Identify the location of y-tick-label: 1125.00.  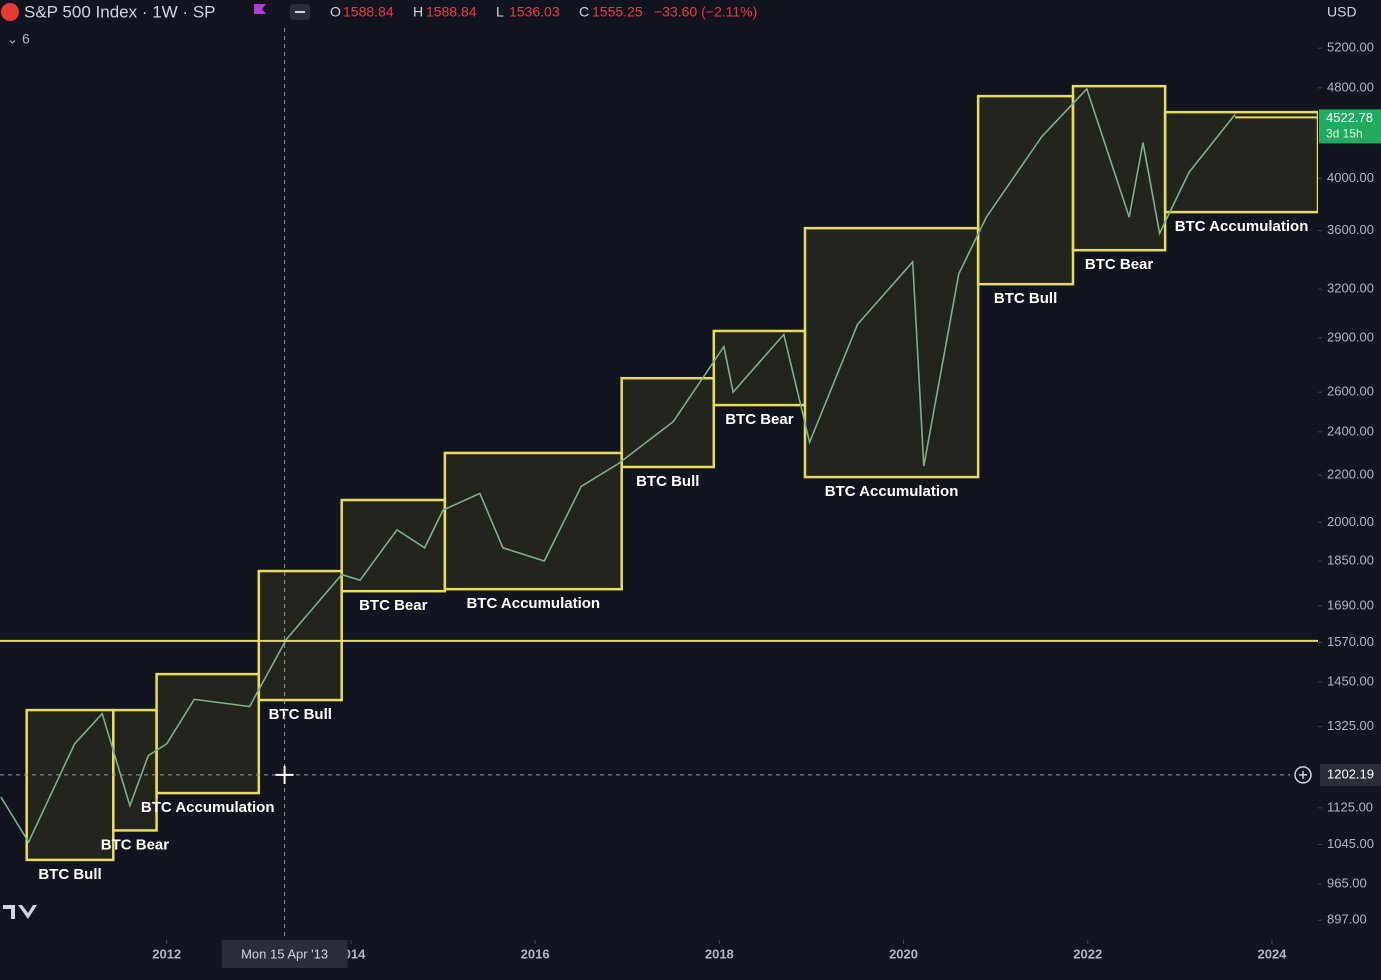
(1350, 806).